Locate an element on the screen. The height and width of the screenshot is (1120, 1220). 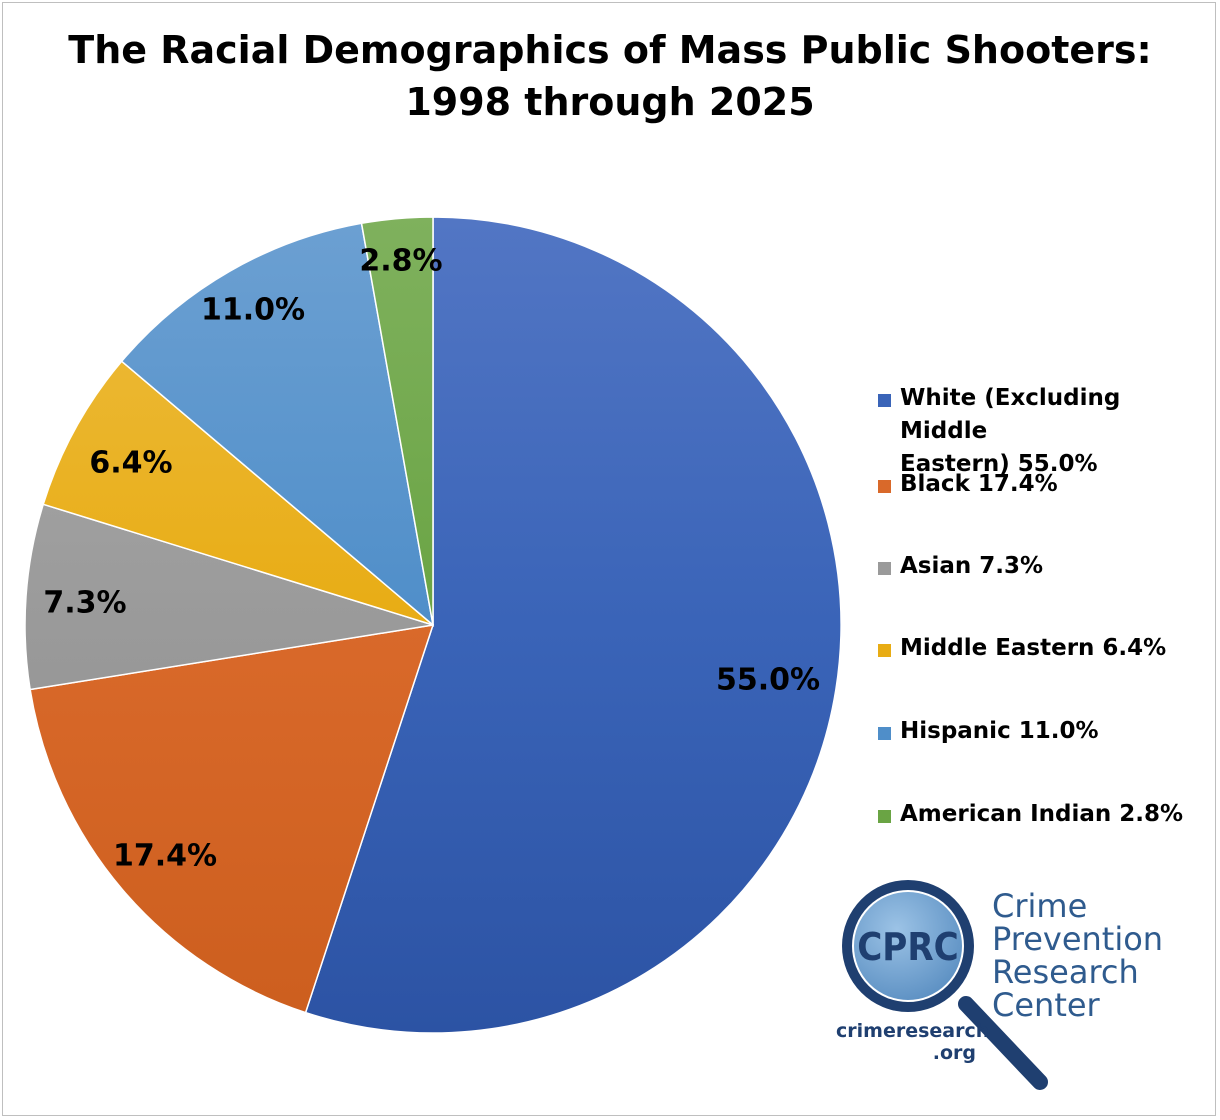
legend-item: White (Excluding Middle Eastern) 55.0% is located at coordinates (1043, 431).